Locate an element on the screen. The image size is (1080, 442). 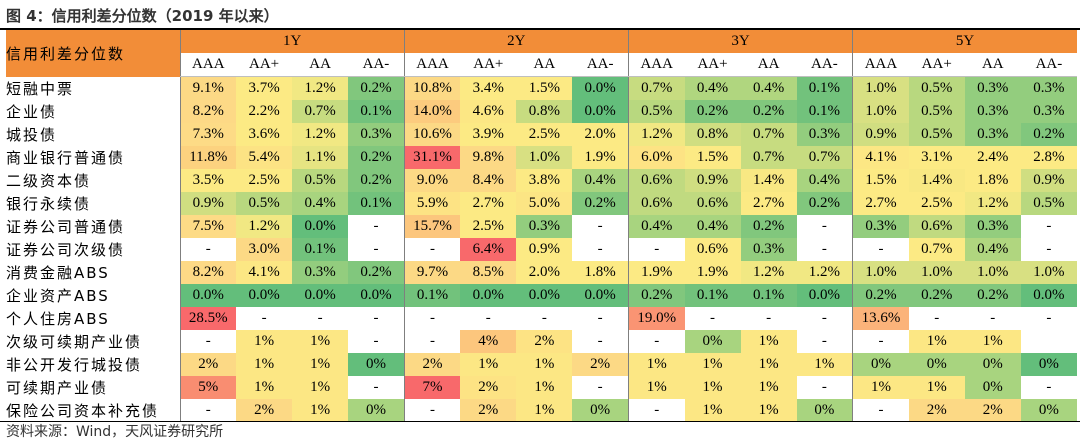
value-cell: 1.4% is located at coordinates (936, 180).